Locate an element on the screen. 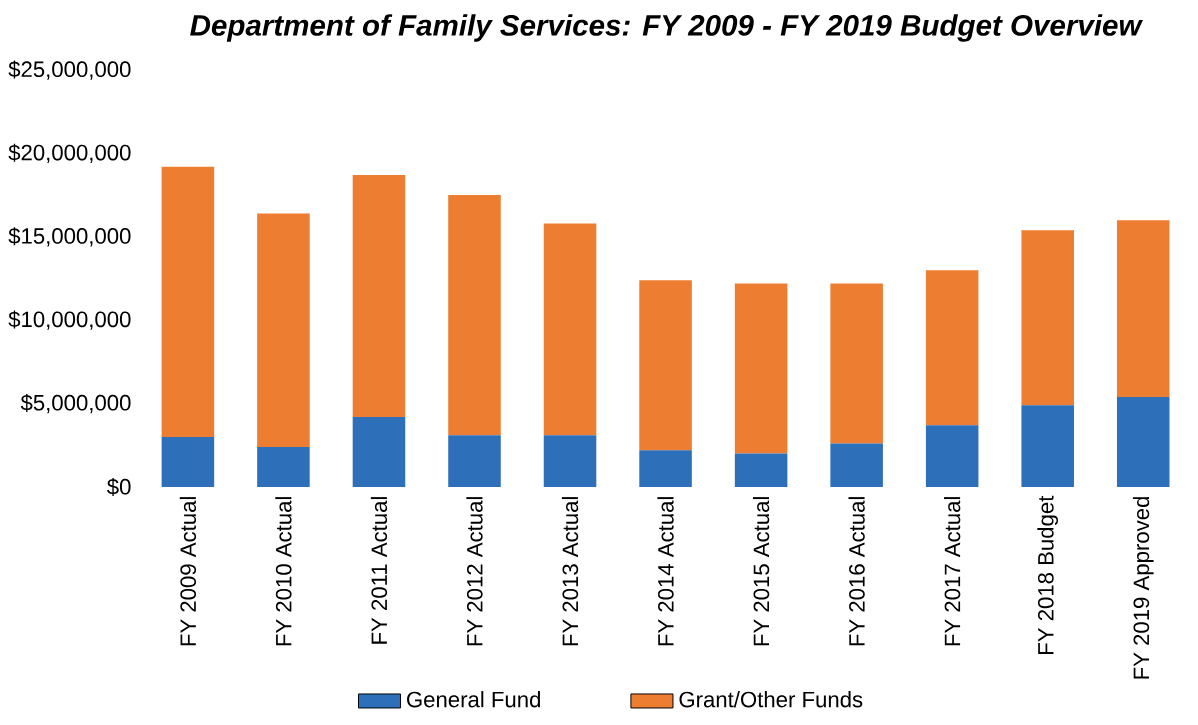 Image resolution: width=1198 pixels, height=725 pixels. y-tick-label: $20,000,000 is located at coordinates (69, 153).